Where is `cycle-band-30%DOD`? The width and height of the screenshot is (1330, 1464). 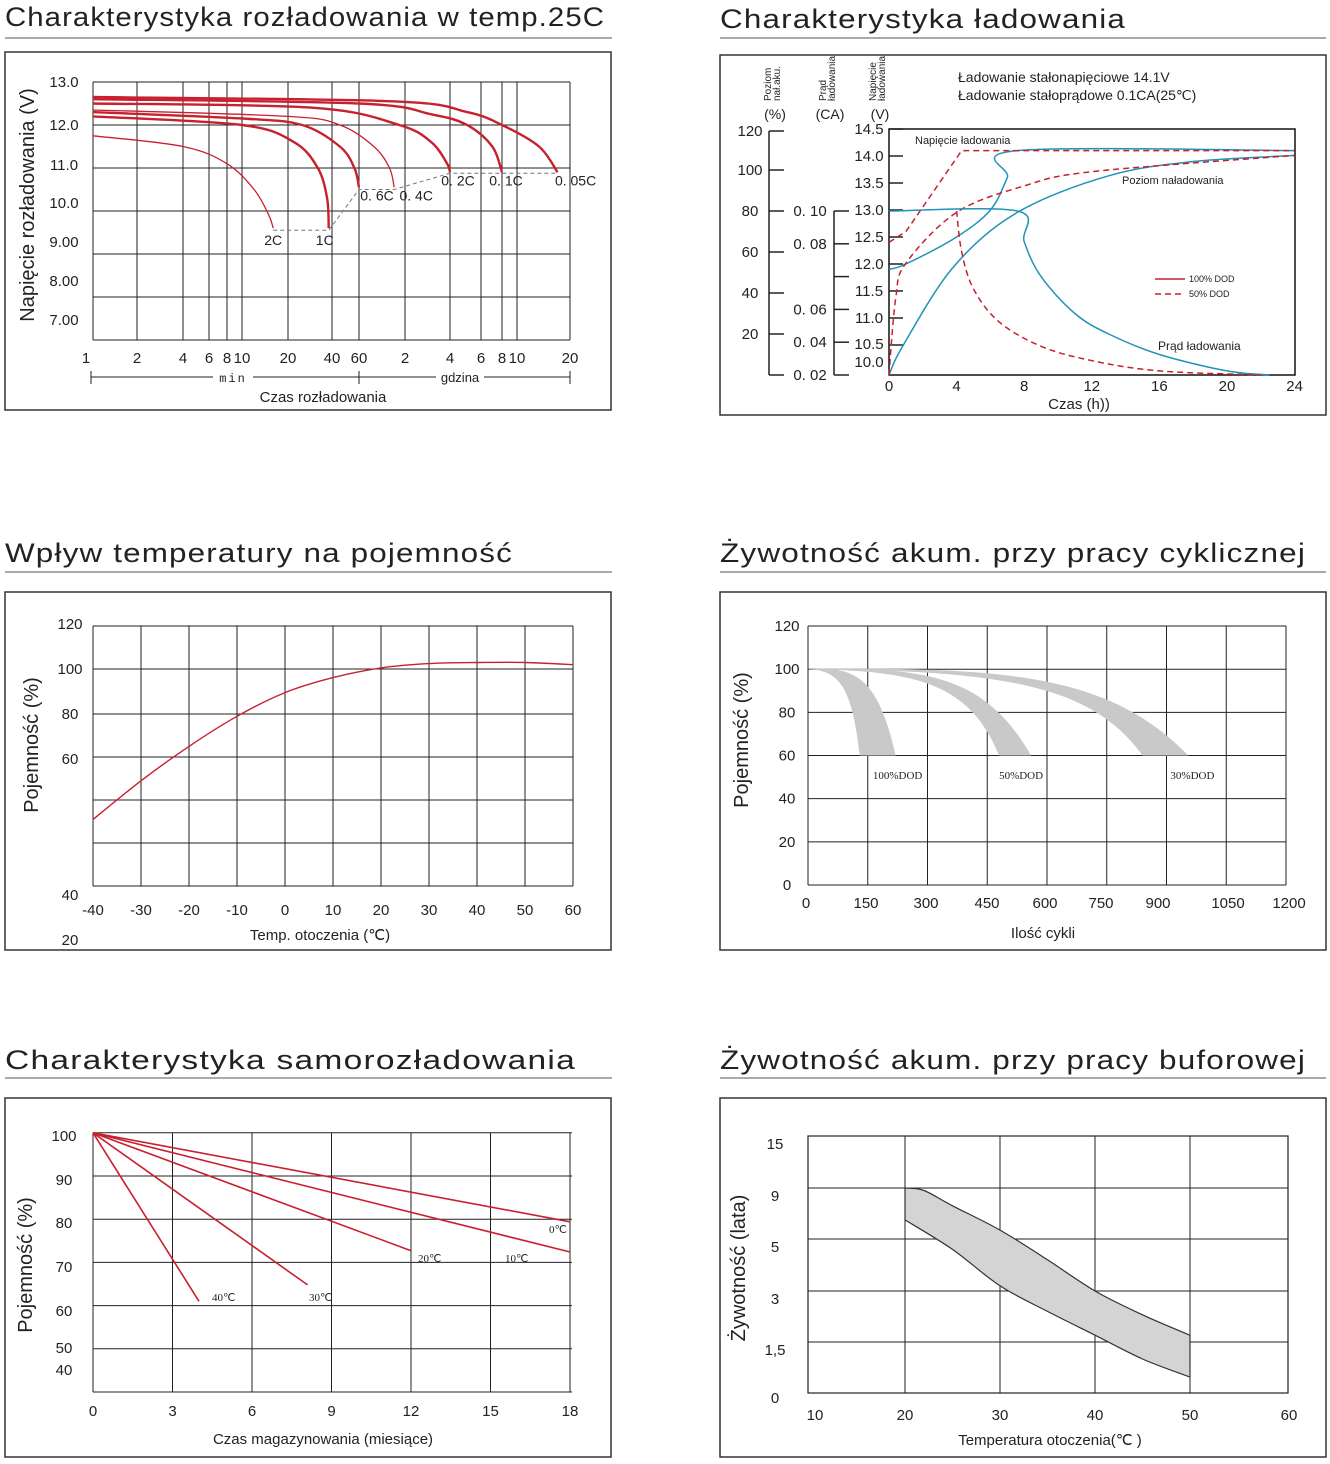 cycle-band-30%DOD is located at coordinates (998, 712).